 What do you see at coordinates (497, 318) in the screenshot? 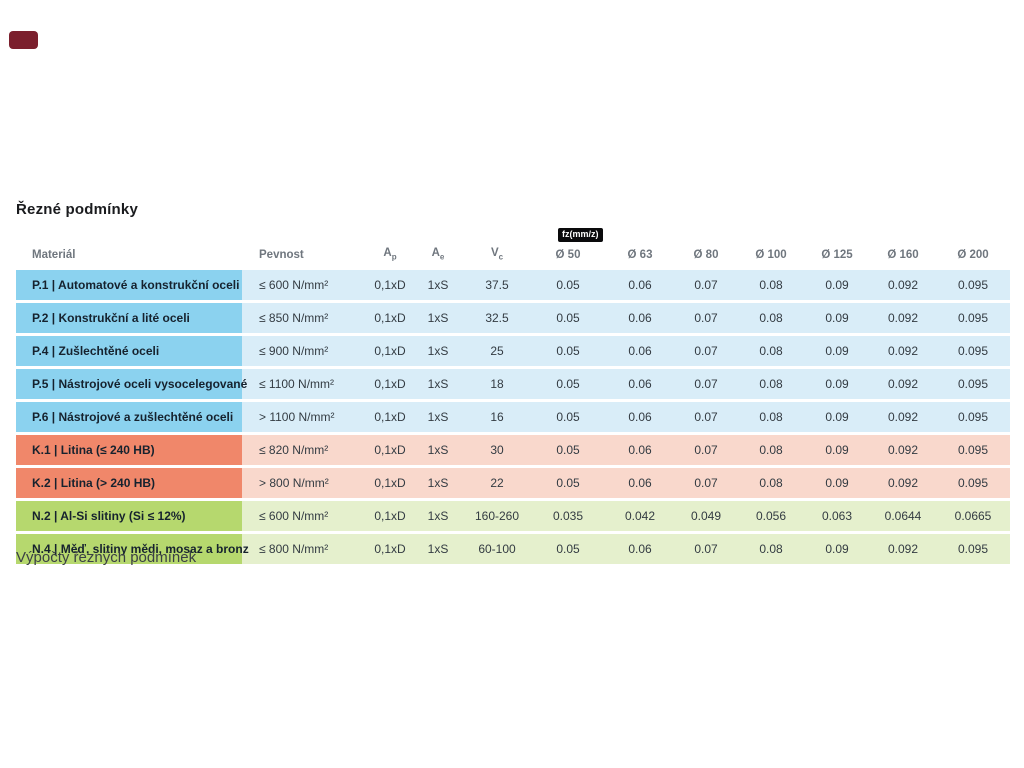
I see `vc-cell: 32.5` at bounding box center [497, 318].